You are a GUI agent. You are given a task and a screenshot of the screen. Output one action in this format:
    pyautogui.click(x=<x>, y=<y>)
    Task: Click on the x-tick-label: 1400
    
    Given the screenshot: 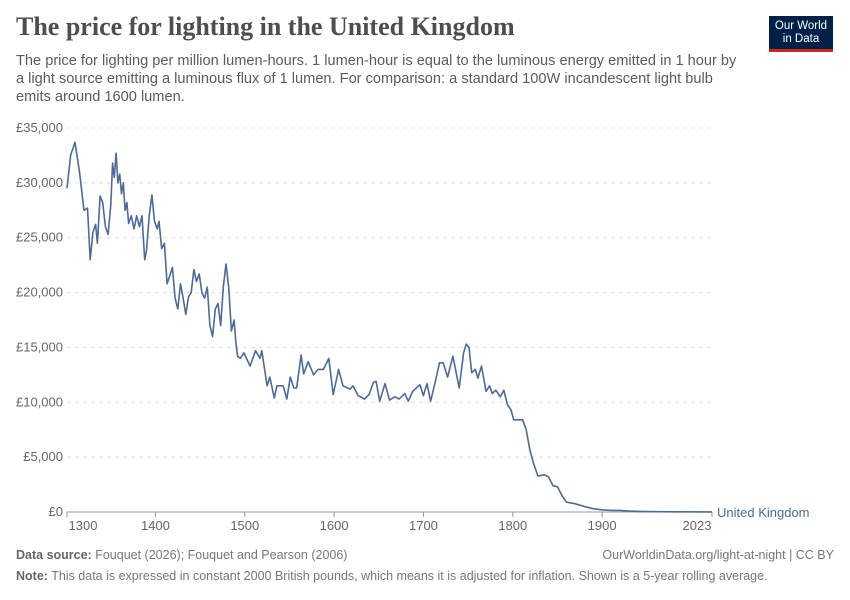 What is the action you would take?
    pyautogui.click(x=155, y=525)
    